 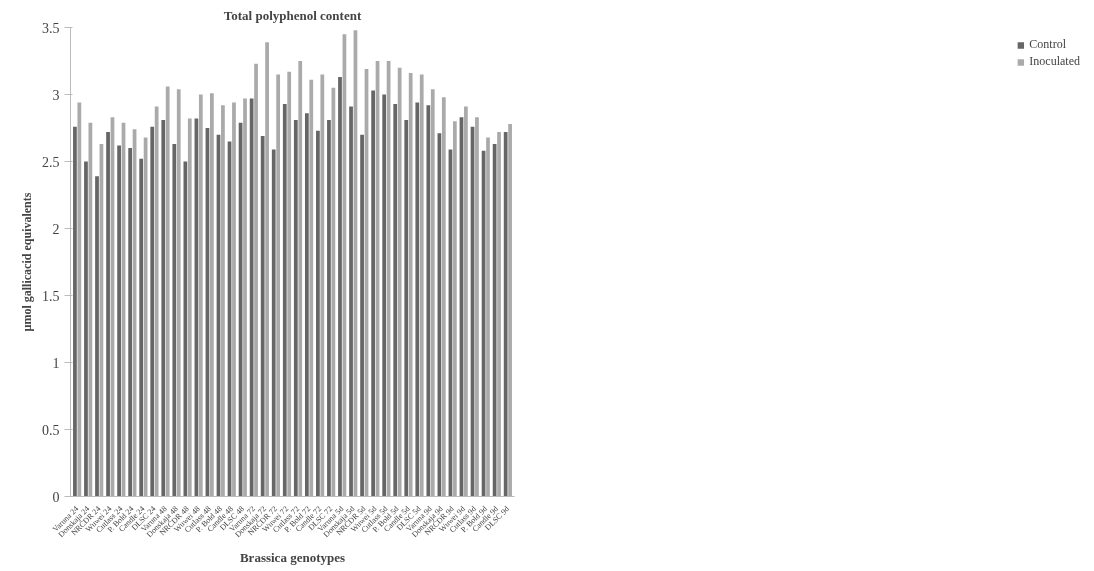 I want to click on y-tick-label: 0, so click(x=56, y=497).